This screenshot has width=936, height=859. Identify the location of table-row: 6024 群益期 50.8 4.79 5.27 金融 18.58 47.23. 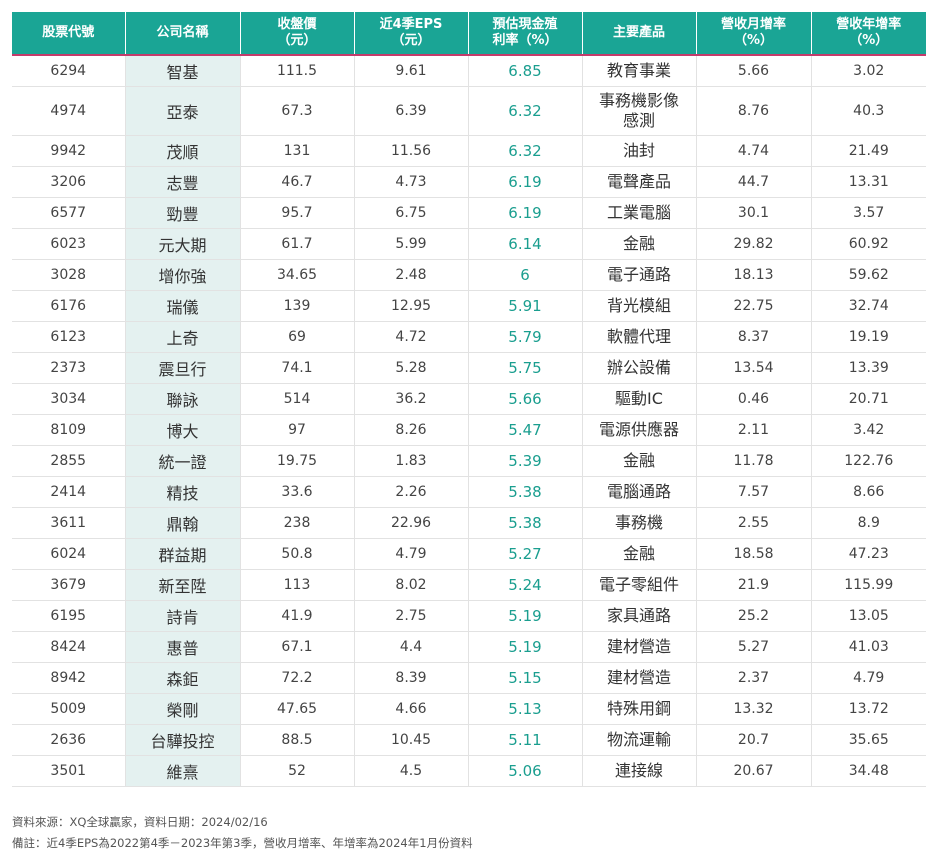
(469, 554).